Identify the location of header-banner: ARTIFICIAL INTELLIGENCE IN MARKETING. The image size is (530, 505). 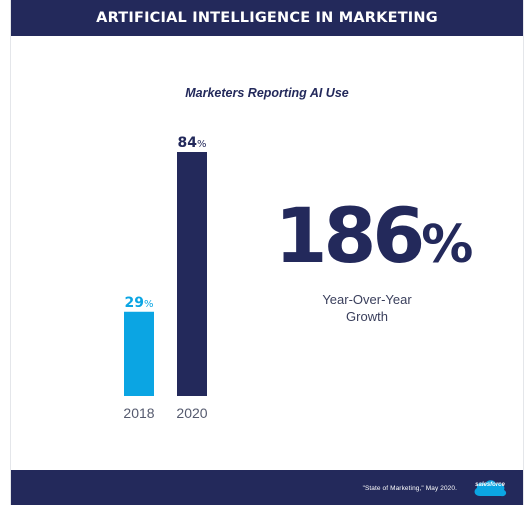
(267, 18).